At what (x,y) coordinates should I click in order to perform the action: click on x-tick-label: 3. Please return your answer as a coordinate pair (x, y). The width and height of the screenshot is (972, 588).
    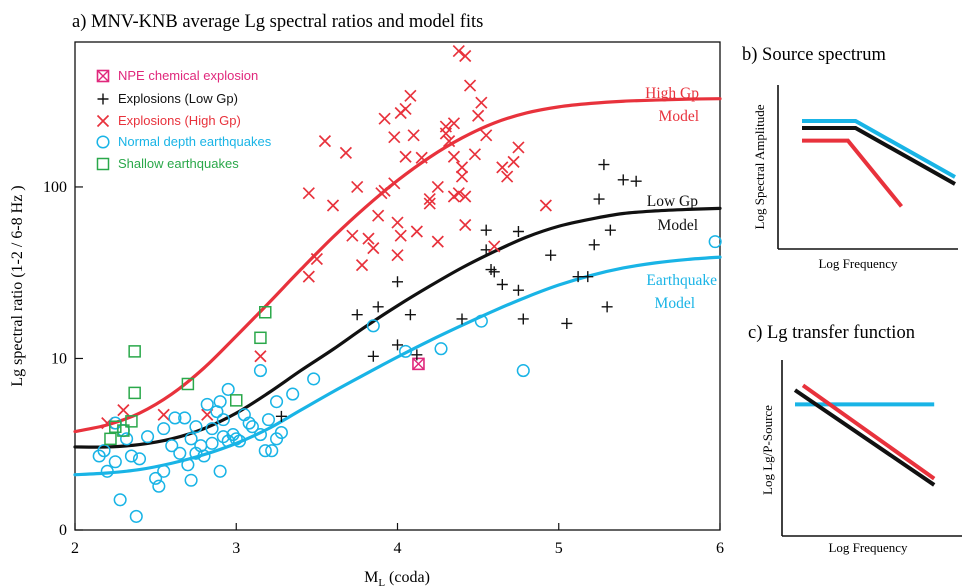
    Looking at the image, I should click on (236, 548).